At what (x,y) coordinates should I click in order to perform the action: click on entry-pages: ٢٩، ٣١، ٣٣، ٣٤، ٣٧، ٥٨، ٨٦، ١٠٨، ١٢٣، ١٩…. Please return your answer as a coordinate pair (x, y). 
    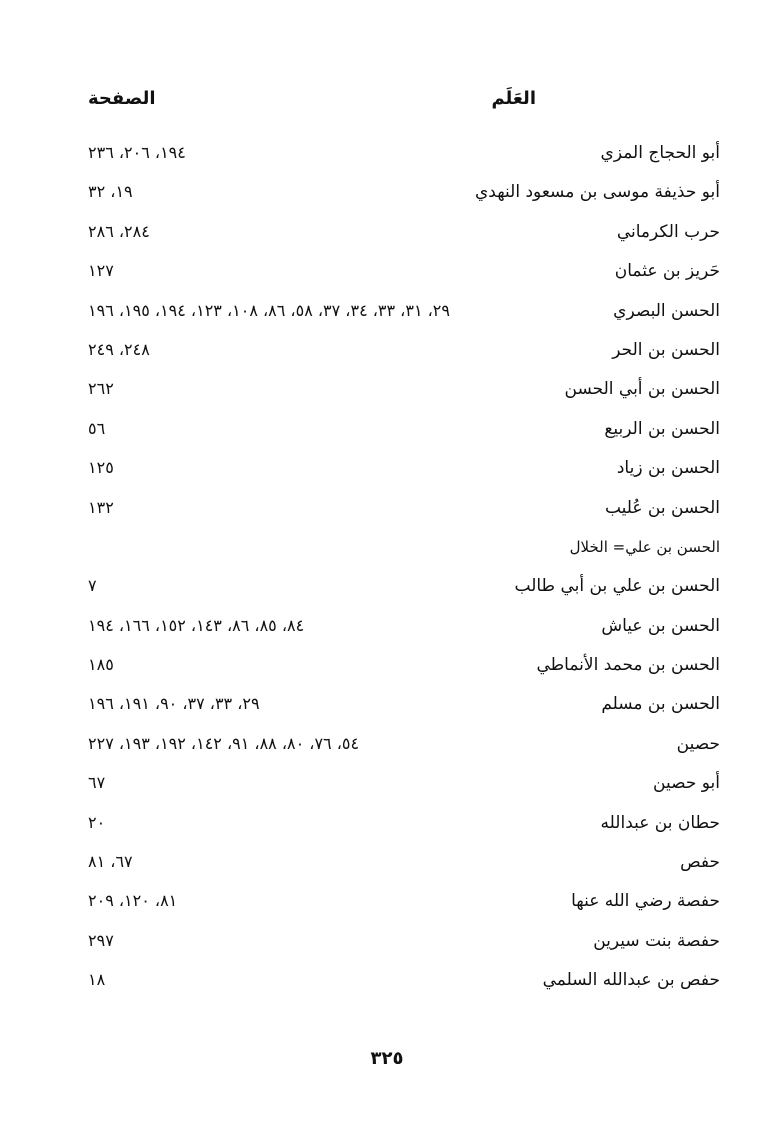
    Looking at the image, I should click on (269, 310).